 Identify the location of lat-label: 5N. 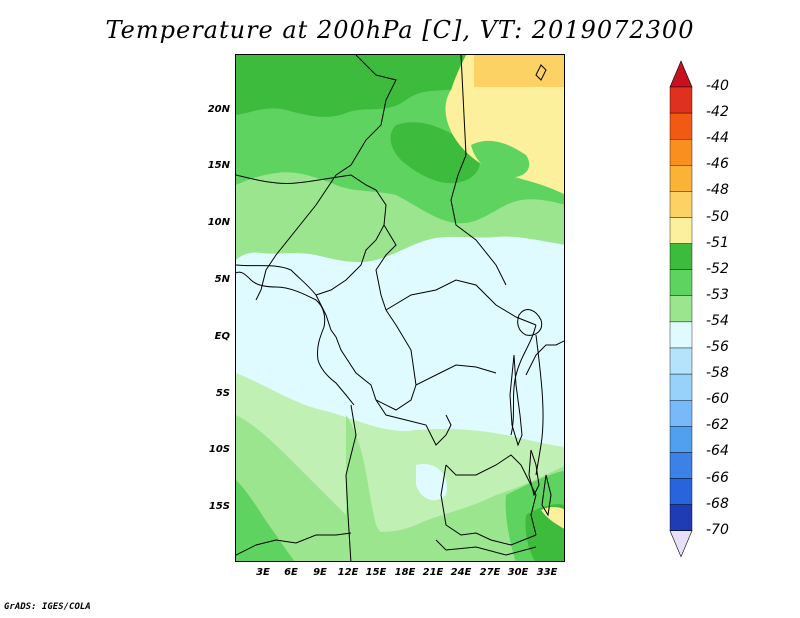
(222, 279).